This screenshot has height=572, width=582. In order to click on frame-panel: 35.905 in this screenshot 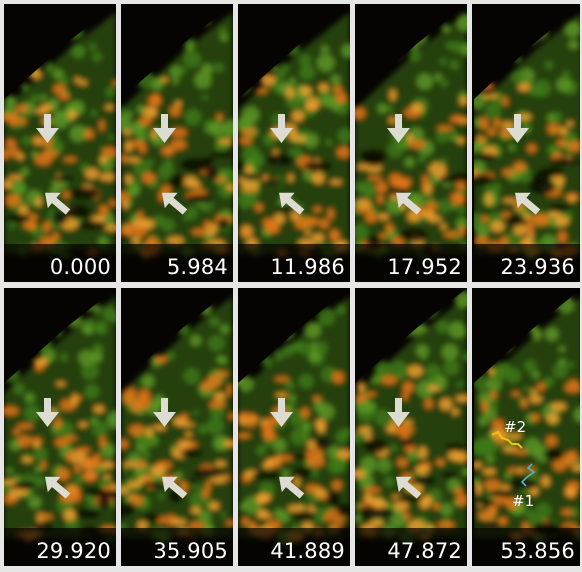, I will do `click(177, 427)`.